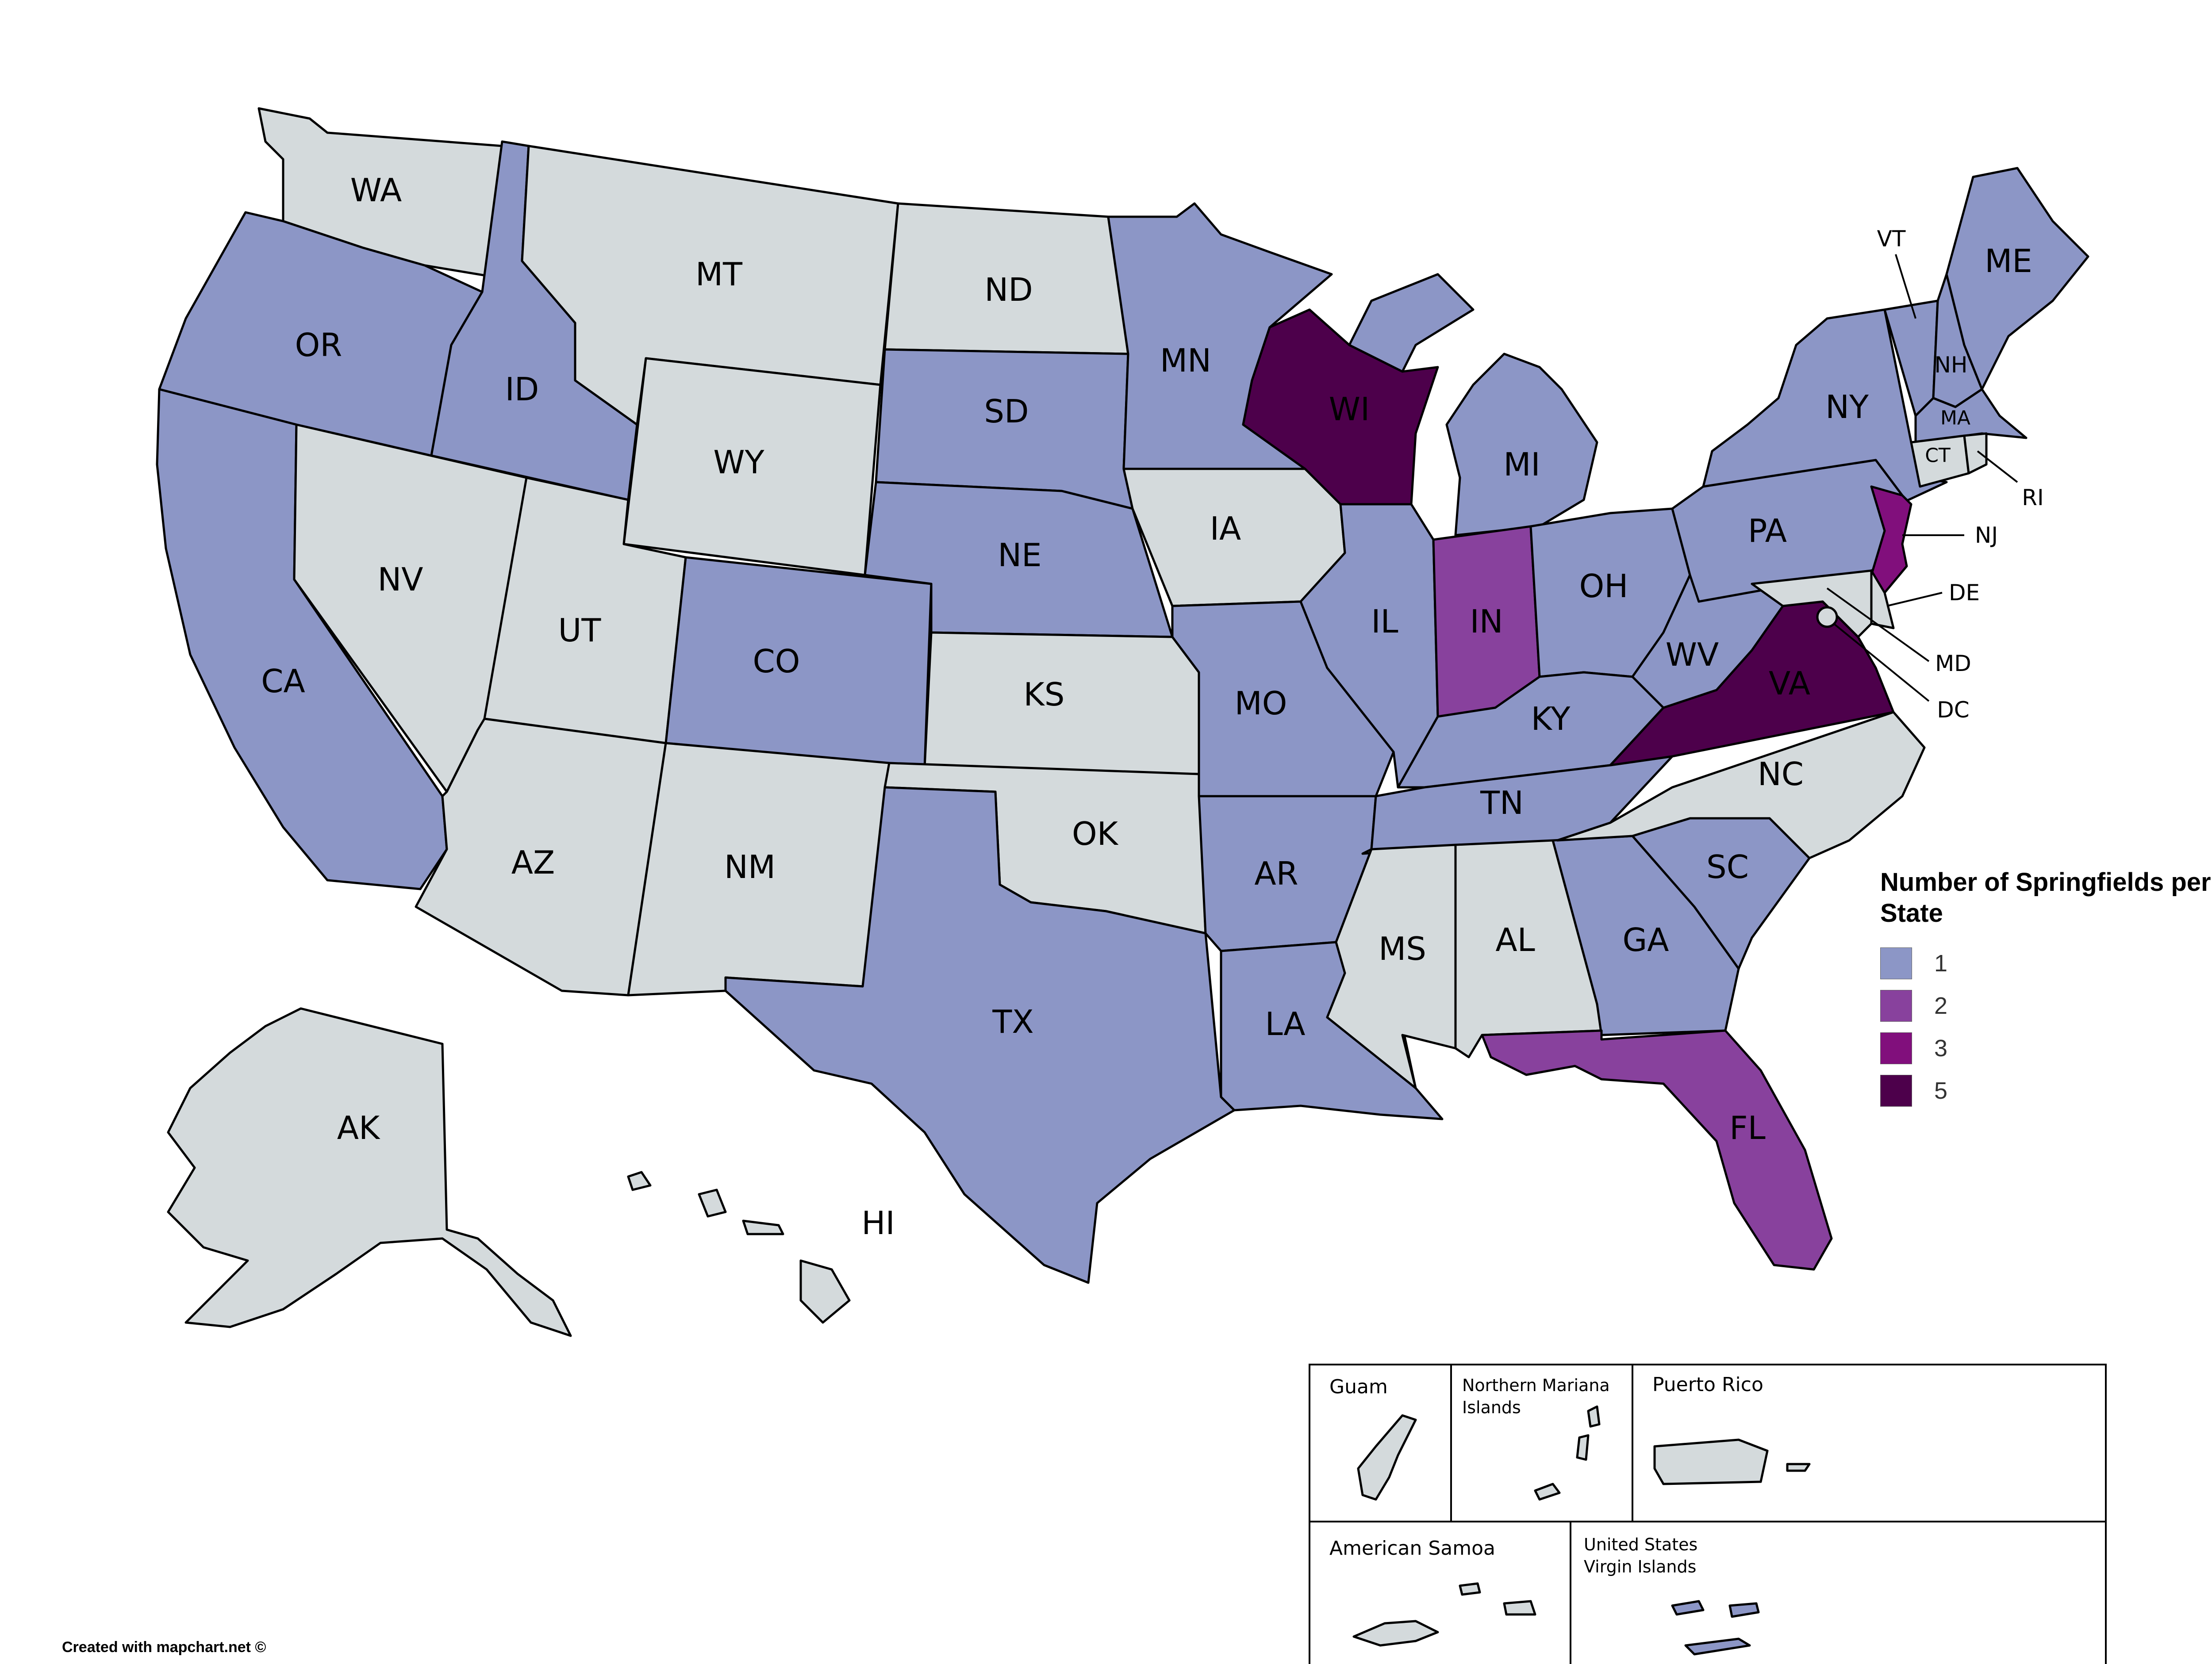 Image resolution: width=2212 pixels, height=1664 pixels. Describe the element at coordinates (980, 1035) in the screenshot. I see `state-tx` at that location.